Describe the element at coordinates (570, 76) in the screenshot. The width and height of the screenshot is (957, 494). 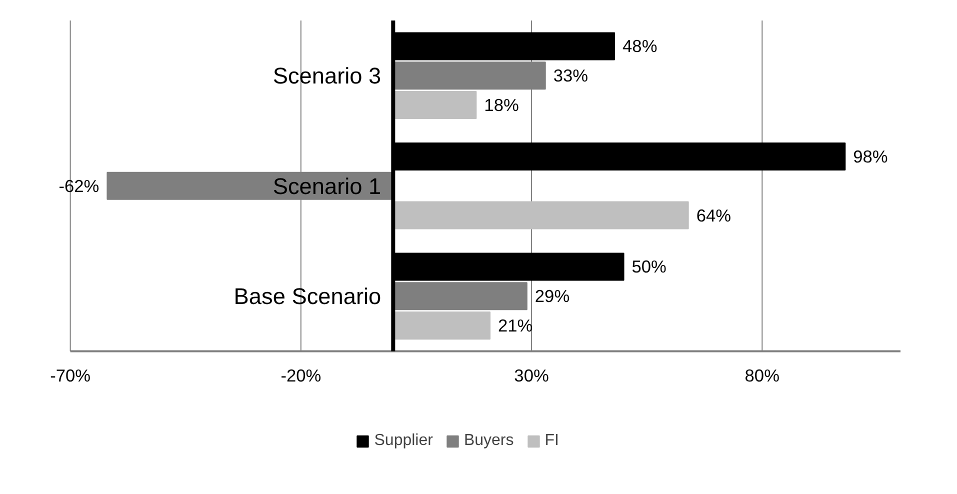
I see `data-label: 33%` at that location.